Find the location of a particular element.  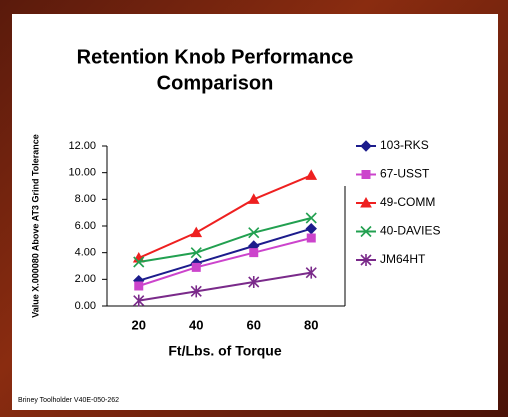

legend-label: 40-DAVIES is located at coordinates (410, 231).